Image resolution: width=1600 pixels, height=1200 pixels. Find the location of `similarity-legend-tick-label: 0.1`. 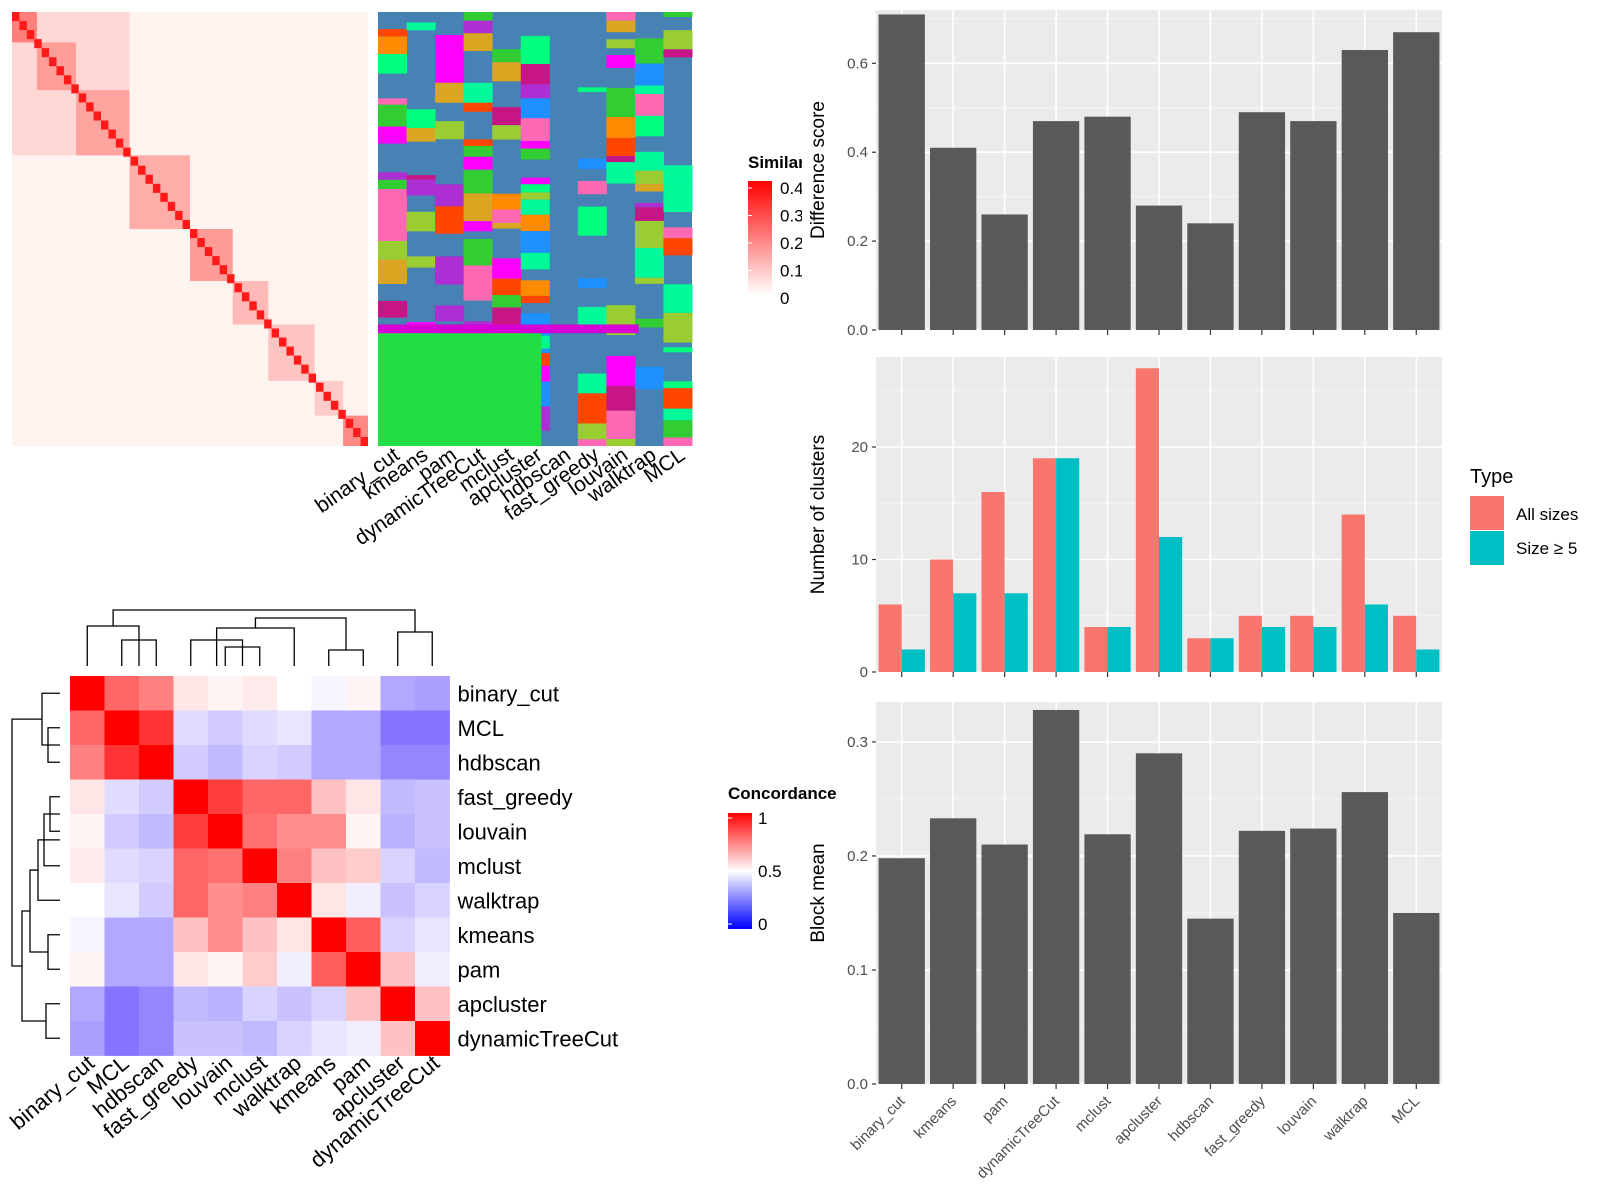

similarity-legend-tick-label: 0.1 is located at coordinates (792, 271).